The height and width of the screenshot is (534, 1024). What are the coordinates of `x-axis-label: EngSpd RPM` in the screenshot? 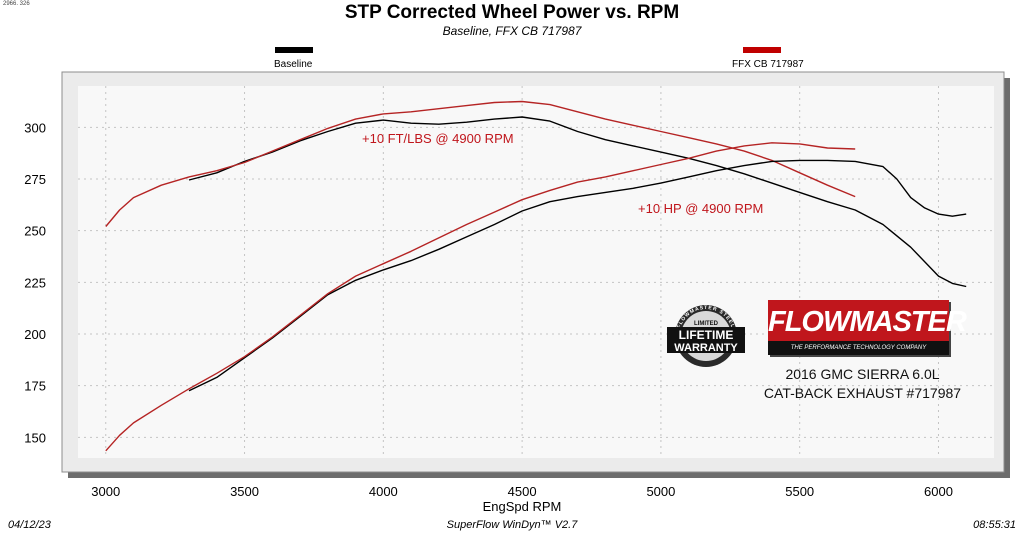 It's located at (522, 506).